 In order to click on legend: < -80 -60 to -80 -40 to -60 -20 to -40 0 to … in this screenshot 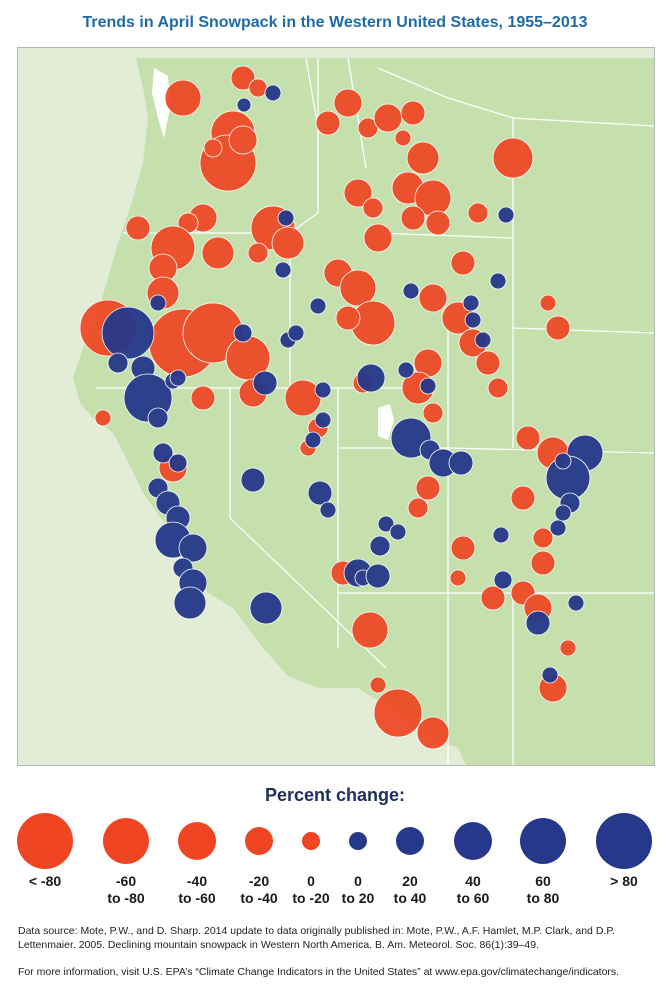, I will do `click(335, 855)`.